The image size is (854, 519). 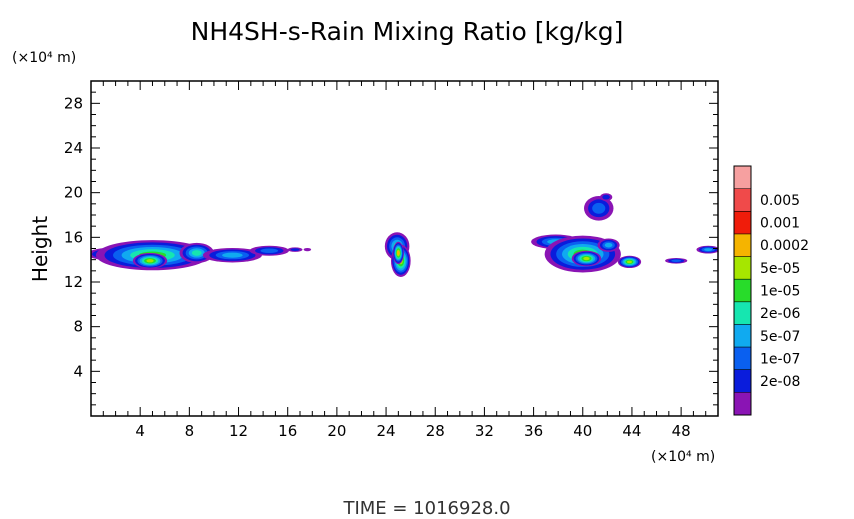 What do you see at coordinates (780, 224) in the screenshot?
I see `colorbar-label: 0.001` at bounding box center [780, 224].